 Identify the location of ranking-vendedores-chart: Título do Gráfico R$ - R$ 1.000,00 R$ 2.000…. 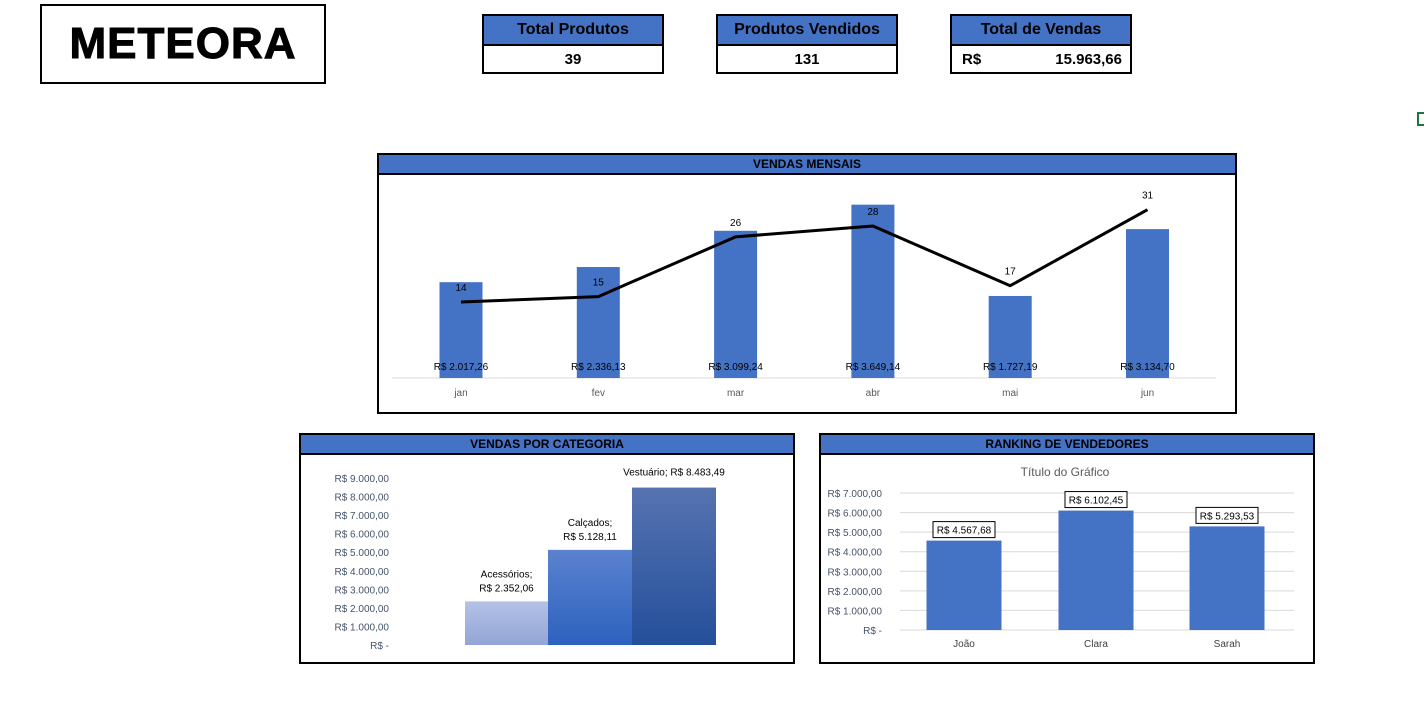
(1061, 557).